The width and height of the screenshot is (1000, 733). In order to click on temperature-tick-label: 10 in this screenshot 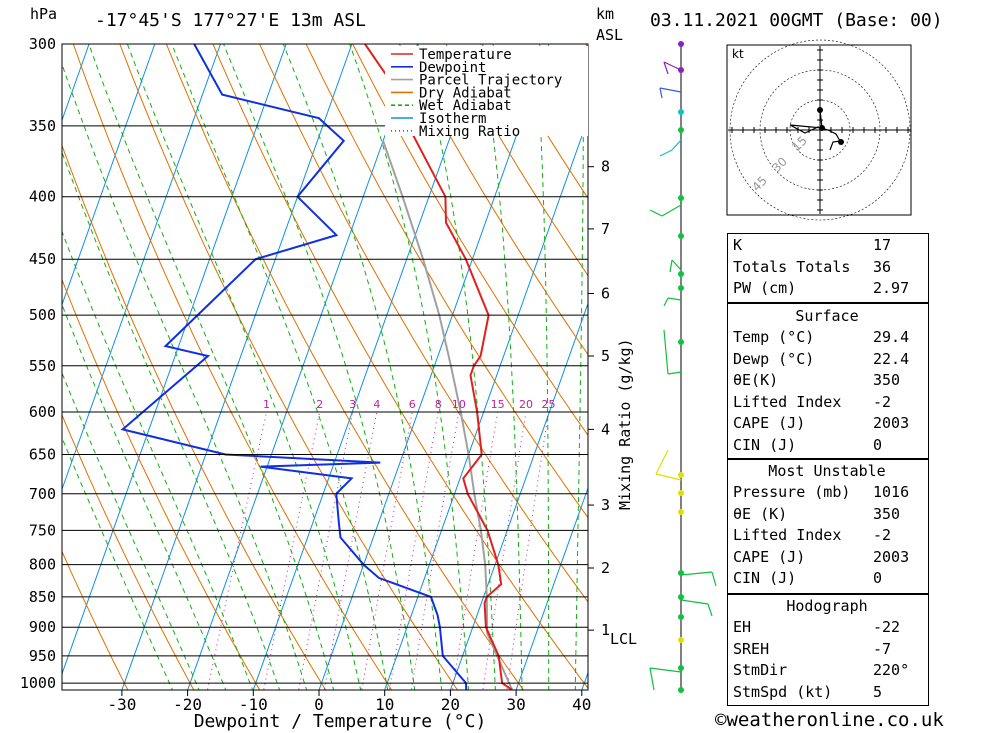, I will do `click(384, 704)`.